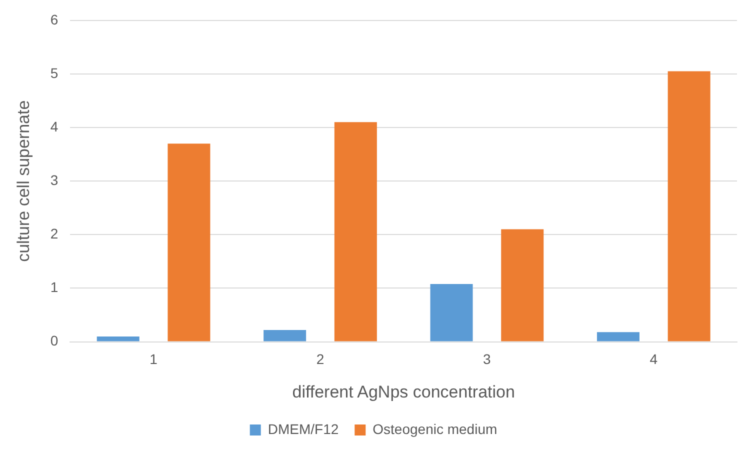 This screenshot has height=457, width=749. Describe the element at coordinates (54, 126) in the screenshot. I see `y-tick-label: 4` at that location.